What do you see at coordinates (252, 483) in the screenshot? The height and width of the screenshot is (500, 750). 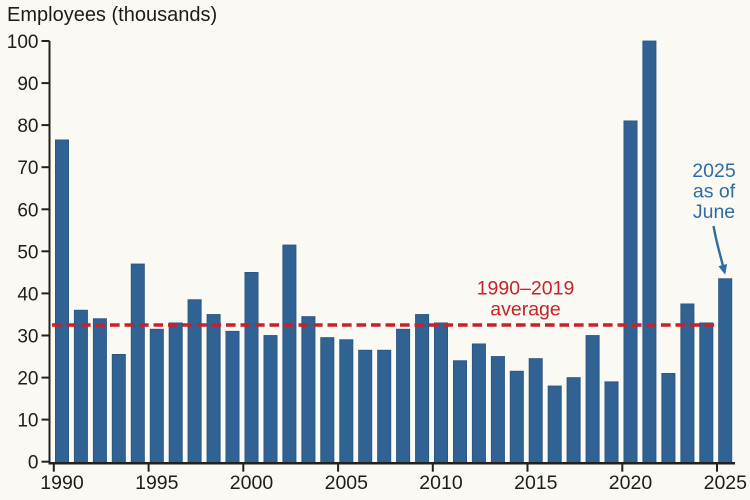 I see `x-tick-label-2000: 2000` at bounding box center [252, 483].